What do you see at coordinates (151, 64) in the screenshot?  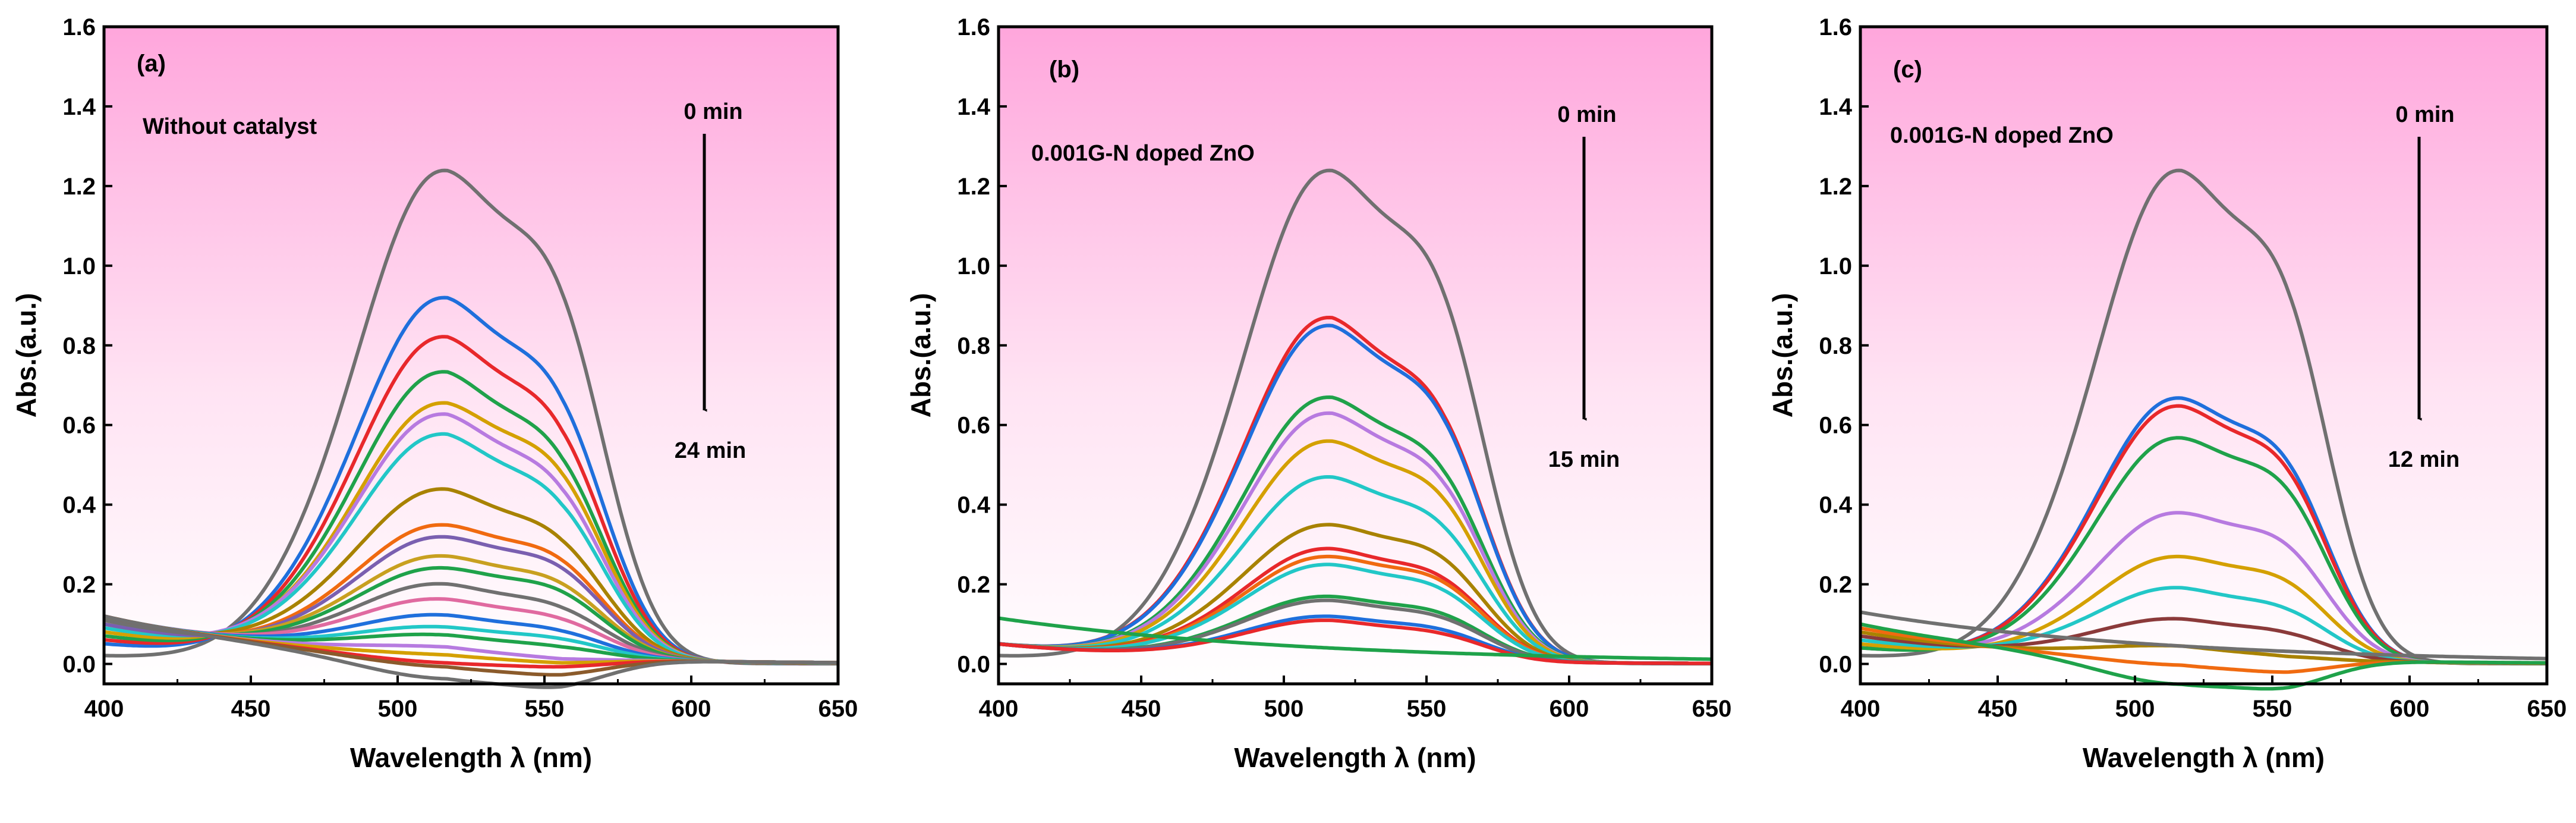 I see `panel-label: (a)` at bounding box center [151, 64].